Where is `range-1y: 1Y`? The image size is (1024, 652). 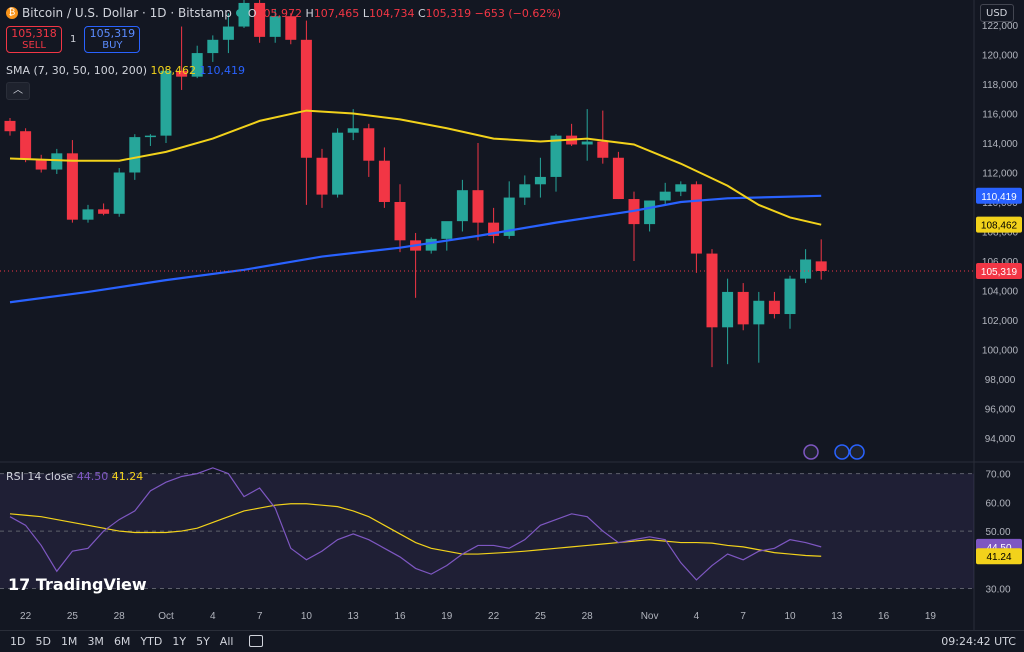 range-1y: 1Y is located at coordinates (179, 641).